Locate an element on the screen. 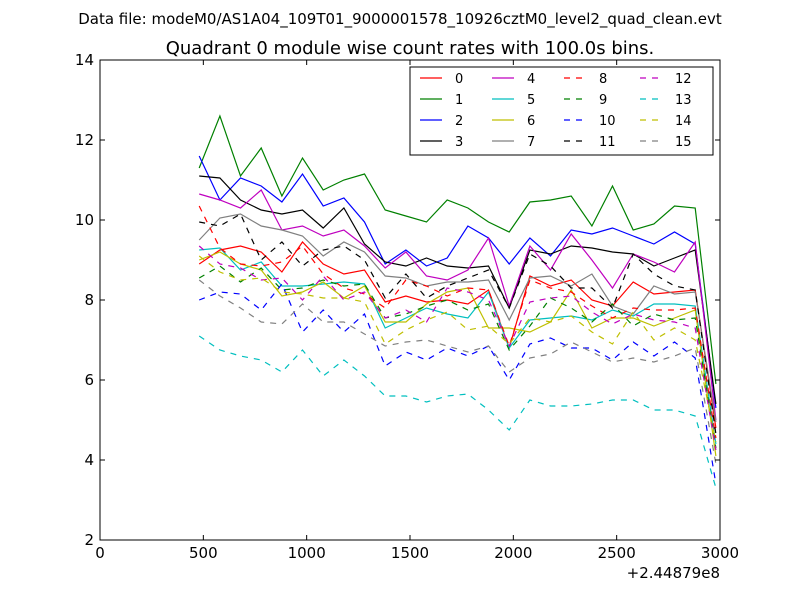 The image size is (800, 600). legend-box is located at coordinates (561, 111).